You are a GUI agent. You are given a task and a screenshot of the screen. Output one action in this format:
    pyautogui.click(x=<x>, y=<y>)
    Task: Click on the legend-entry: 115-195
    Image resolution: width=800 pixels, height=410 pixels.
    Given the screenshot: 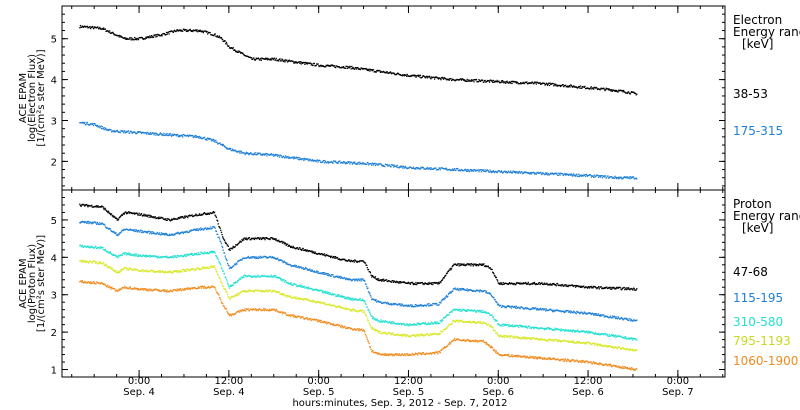 What is the action you would take?
    pyautogui.click(x=758, y=298)
    